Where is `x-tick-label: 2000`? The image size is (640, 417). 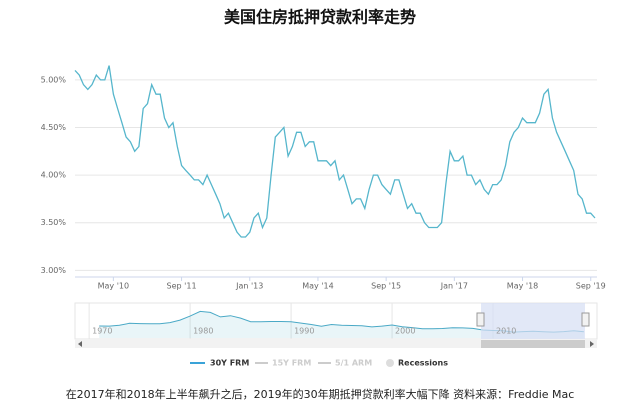 x-tick-label: 2000 is located at coordinates (405, 331).